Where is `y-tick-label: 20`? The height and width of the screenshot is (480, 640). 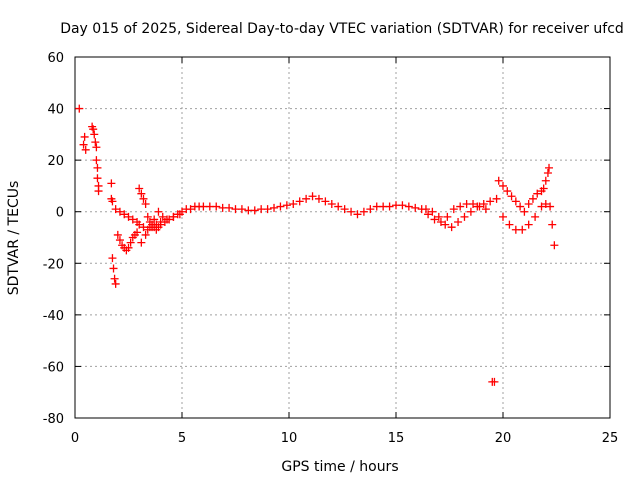 y-tick-label: 20 is located at coordinates (55, 161).